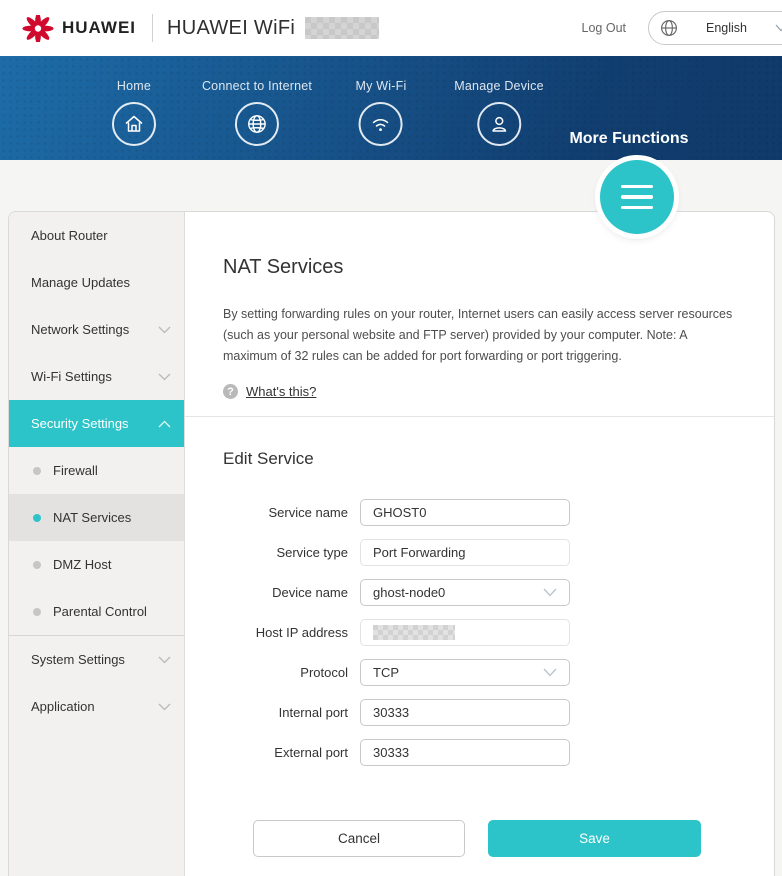 This screenshot has width=782, height=876. Describe the element at coordinates (603, 28) in the screenshot. I see `logout-button: Log Out` at that location.